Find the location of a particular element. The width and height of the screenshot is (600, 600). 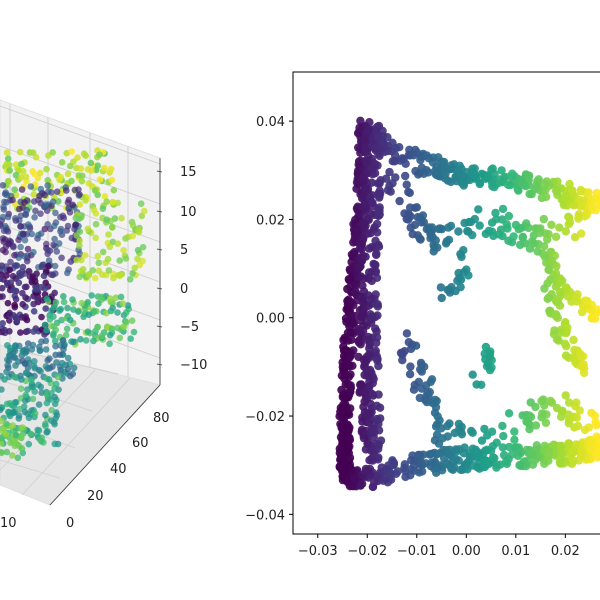

z-tick-label: 0 is located at coordinates (184, 289).